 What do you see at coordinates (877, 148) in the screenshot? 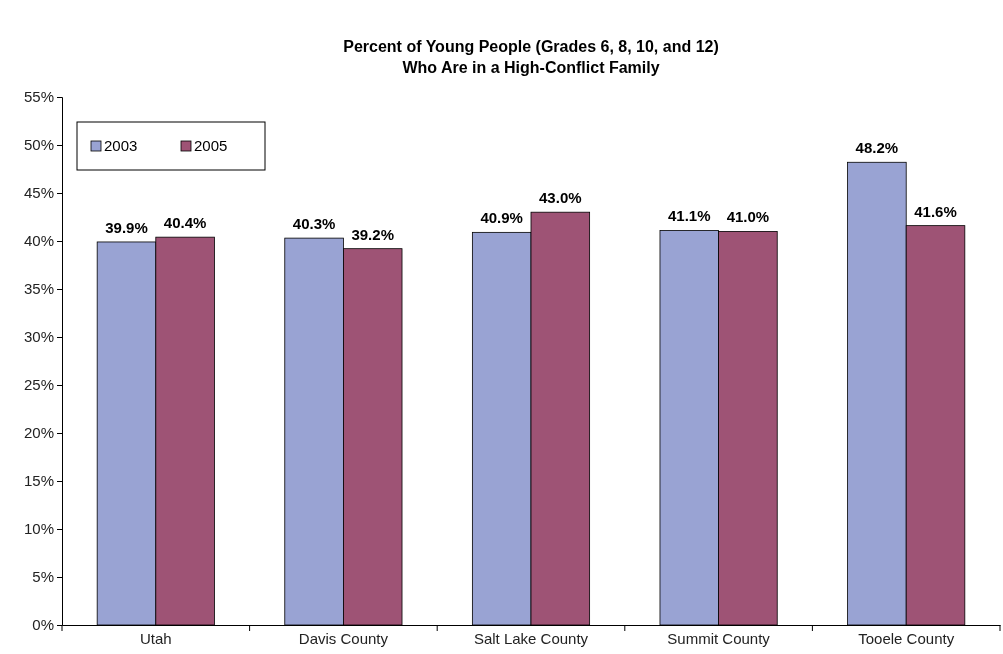
I see `data-label: 48.2%` at bounding box center [877, 148].